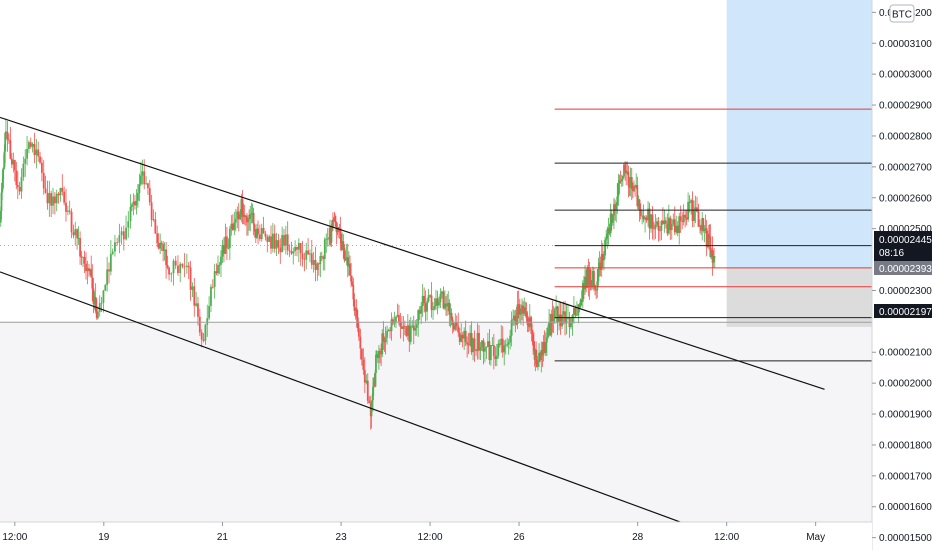  What do you see at coordinates (436, 536) in the screenshot?
I see `time-axis-bg` at bounding box center [436, 536].